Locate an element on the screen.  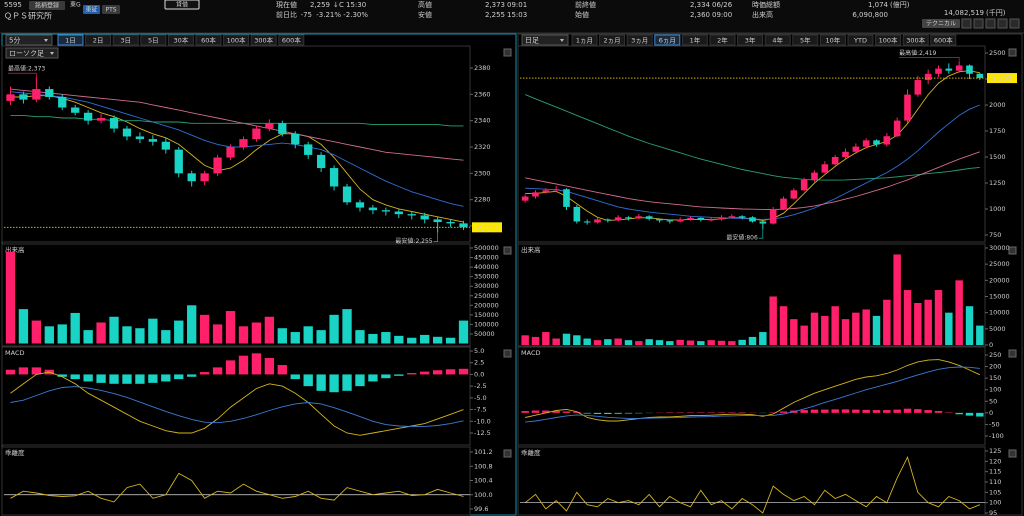
y-tick-label: 2380 is located at coordinates (482, 68).